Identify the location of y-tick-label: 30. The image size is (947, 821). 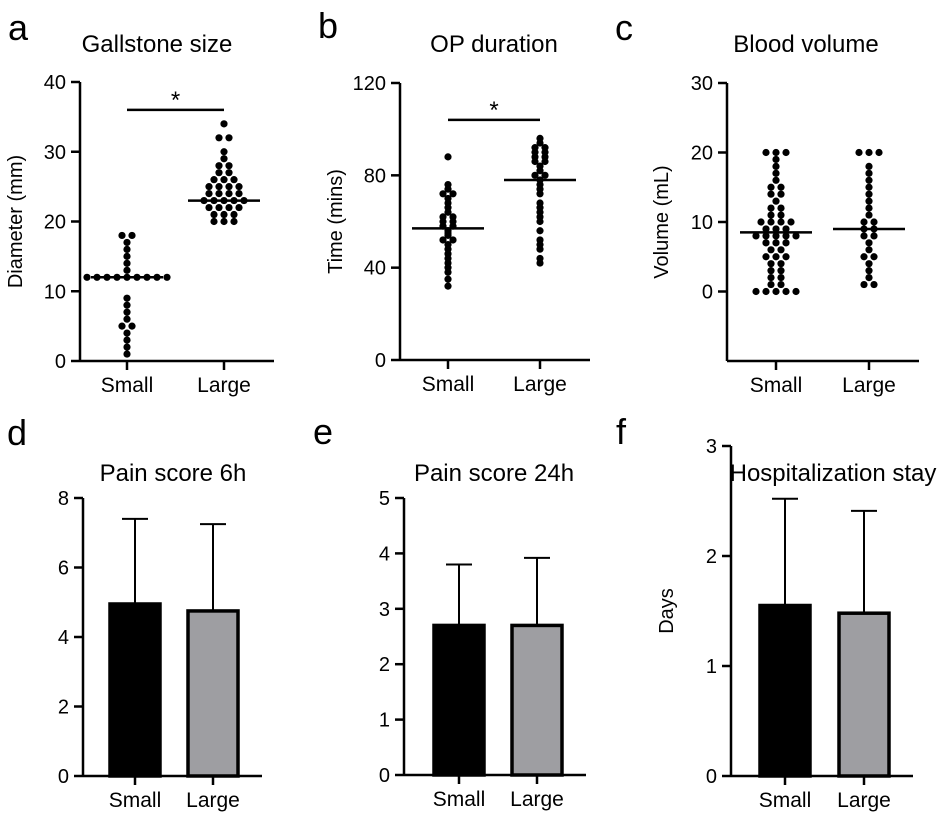
(55, 153).